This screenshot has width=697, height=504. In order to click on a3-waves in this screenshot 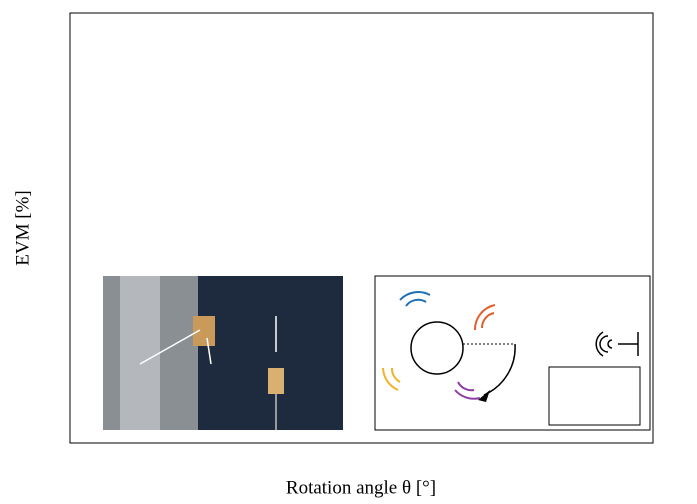, I will do `click(467, 390)`.